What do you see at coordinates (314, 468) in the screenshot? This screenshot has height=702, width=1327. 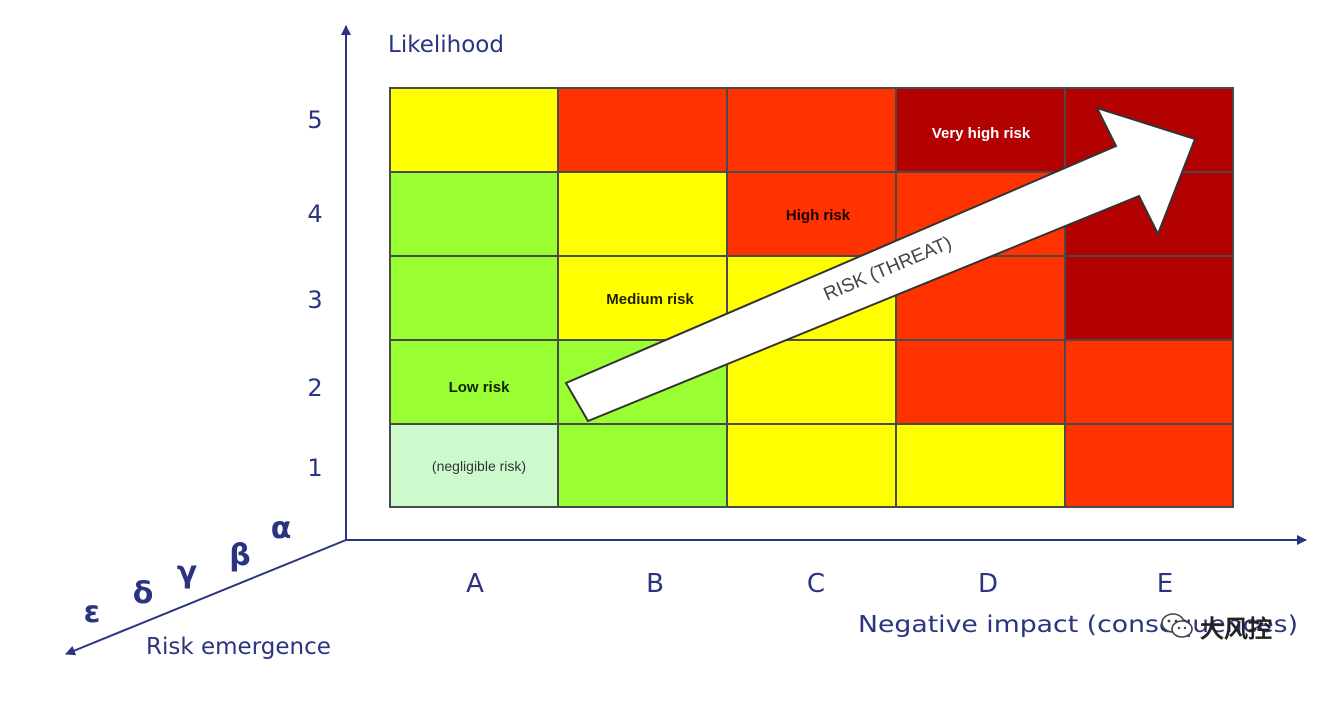 I see `y-tick-1: 1` at bounding box center [314, 468].